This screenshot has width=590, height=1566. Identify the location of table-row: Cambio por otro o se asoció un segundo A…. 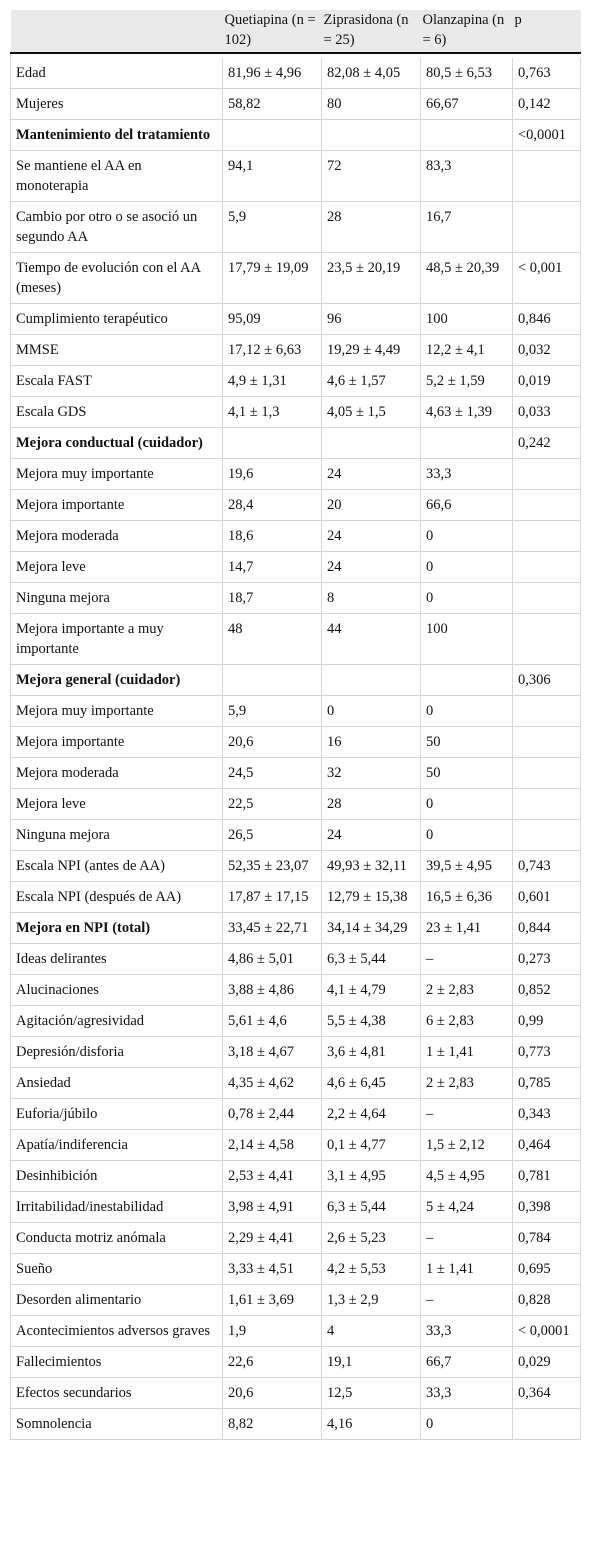
(295, 227).